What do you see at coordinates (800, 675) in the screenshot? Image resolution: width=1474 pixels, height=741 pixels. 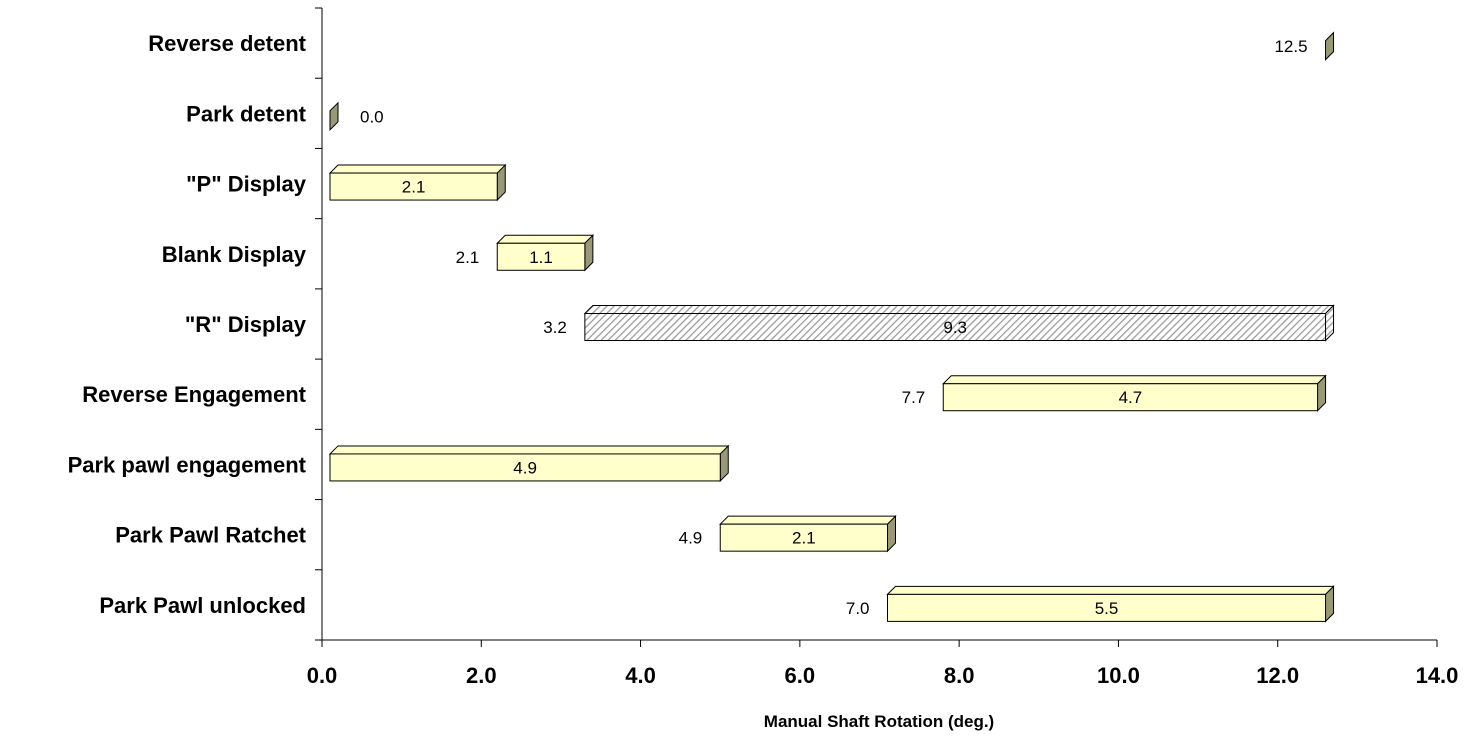 I see `x-tick-label: 6.0` at bounding box center [800, 675].